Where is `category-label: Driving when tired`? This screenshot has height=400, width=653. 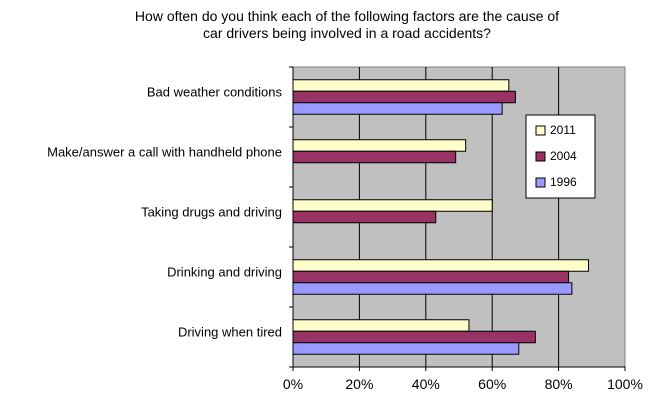
category-label: Driving when tired is located at coordinates (230, 331).